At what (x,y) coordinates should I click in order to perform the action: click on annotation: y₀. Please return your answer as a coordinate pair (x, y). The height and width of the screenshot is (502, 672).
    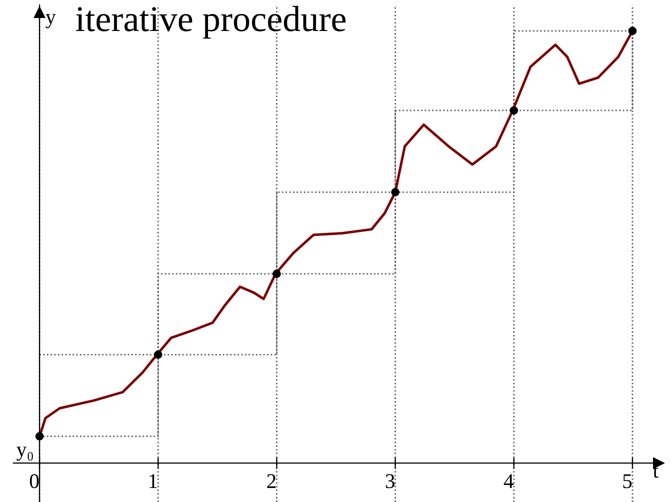
    Looking at the image, I should click on (24, 453).